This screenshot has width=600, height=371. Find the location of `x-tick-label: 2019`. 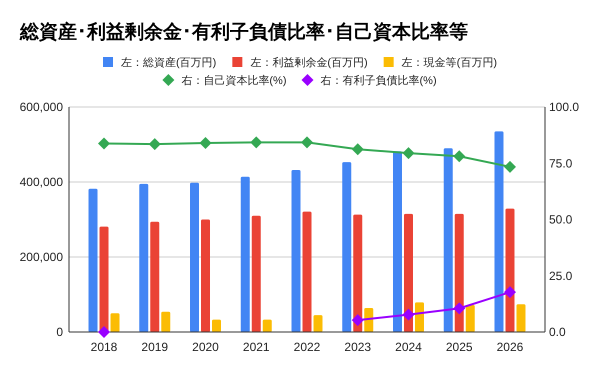

x-tick-label: 2019 is located at coordinates (154, 347).